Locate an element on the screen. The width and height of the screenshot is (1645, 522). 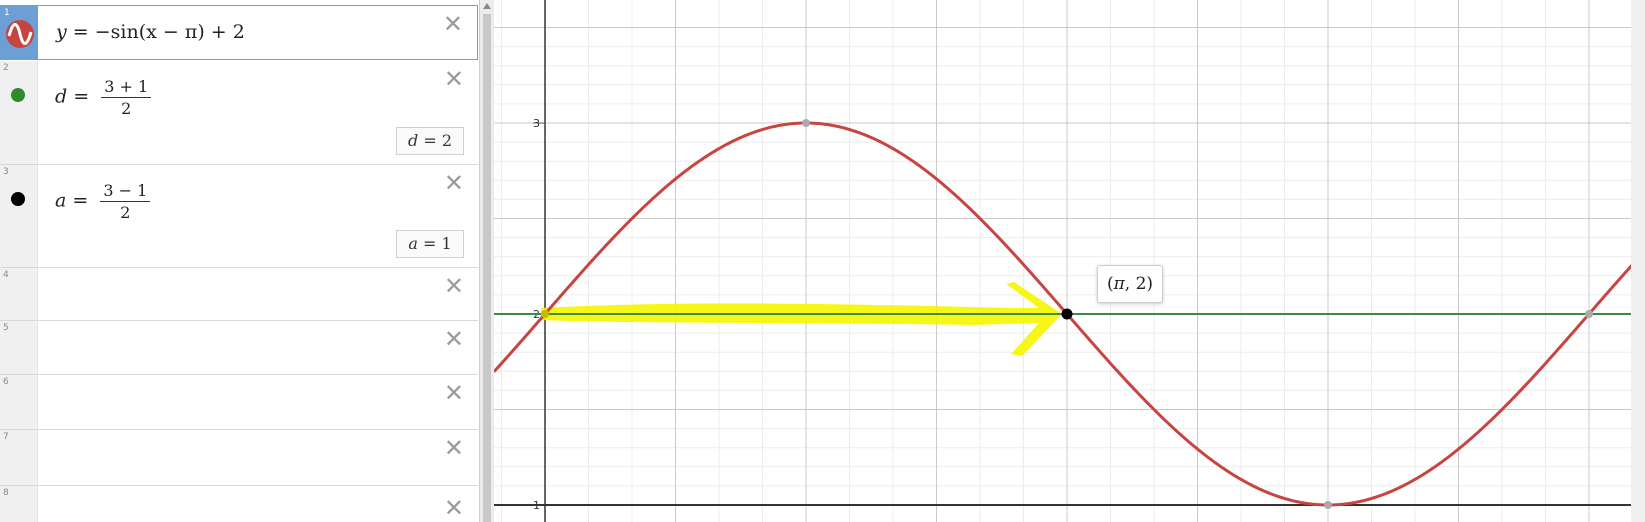
expression-input: d = 3 + 1 2 is located at coordinates (103, 97).